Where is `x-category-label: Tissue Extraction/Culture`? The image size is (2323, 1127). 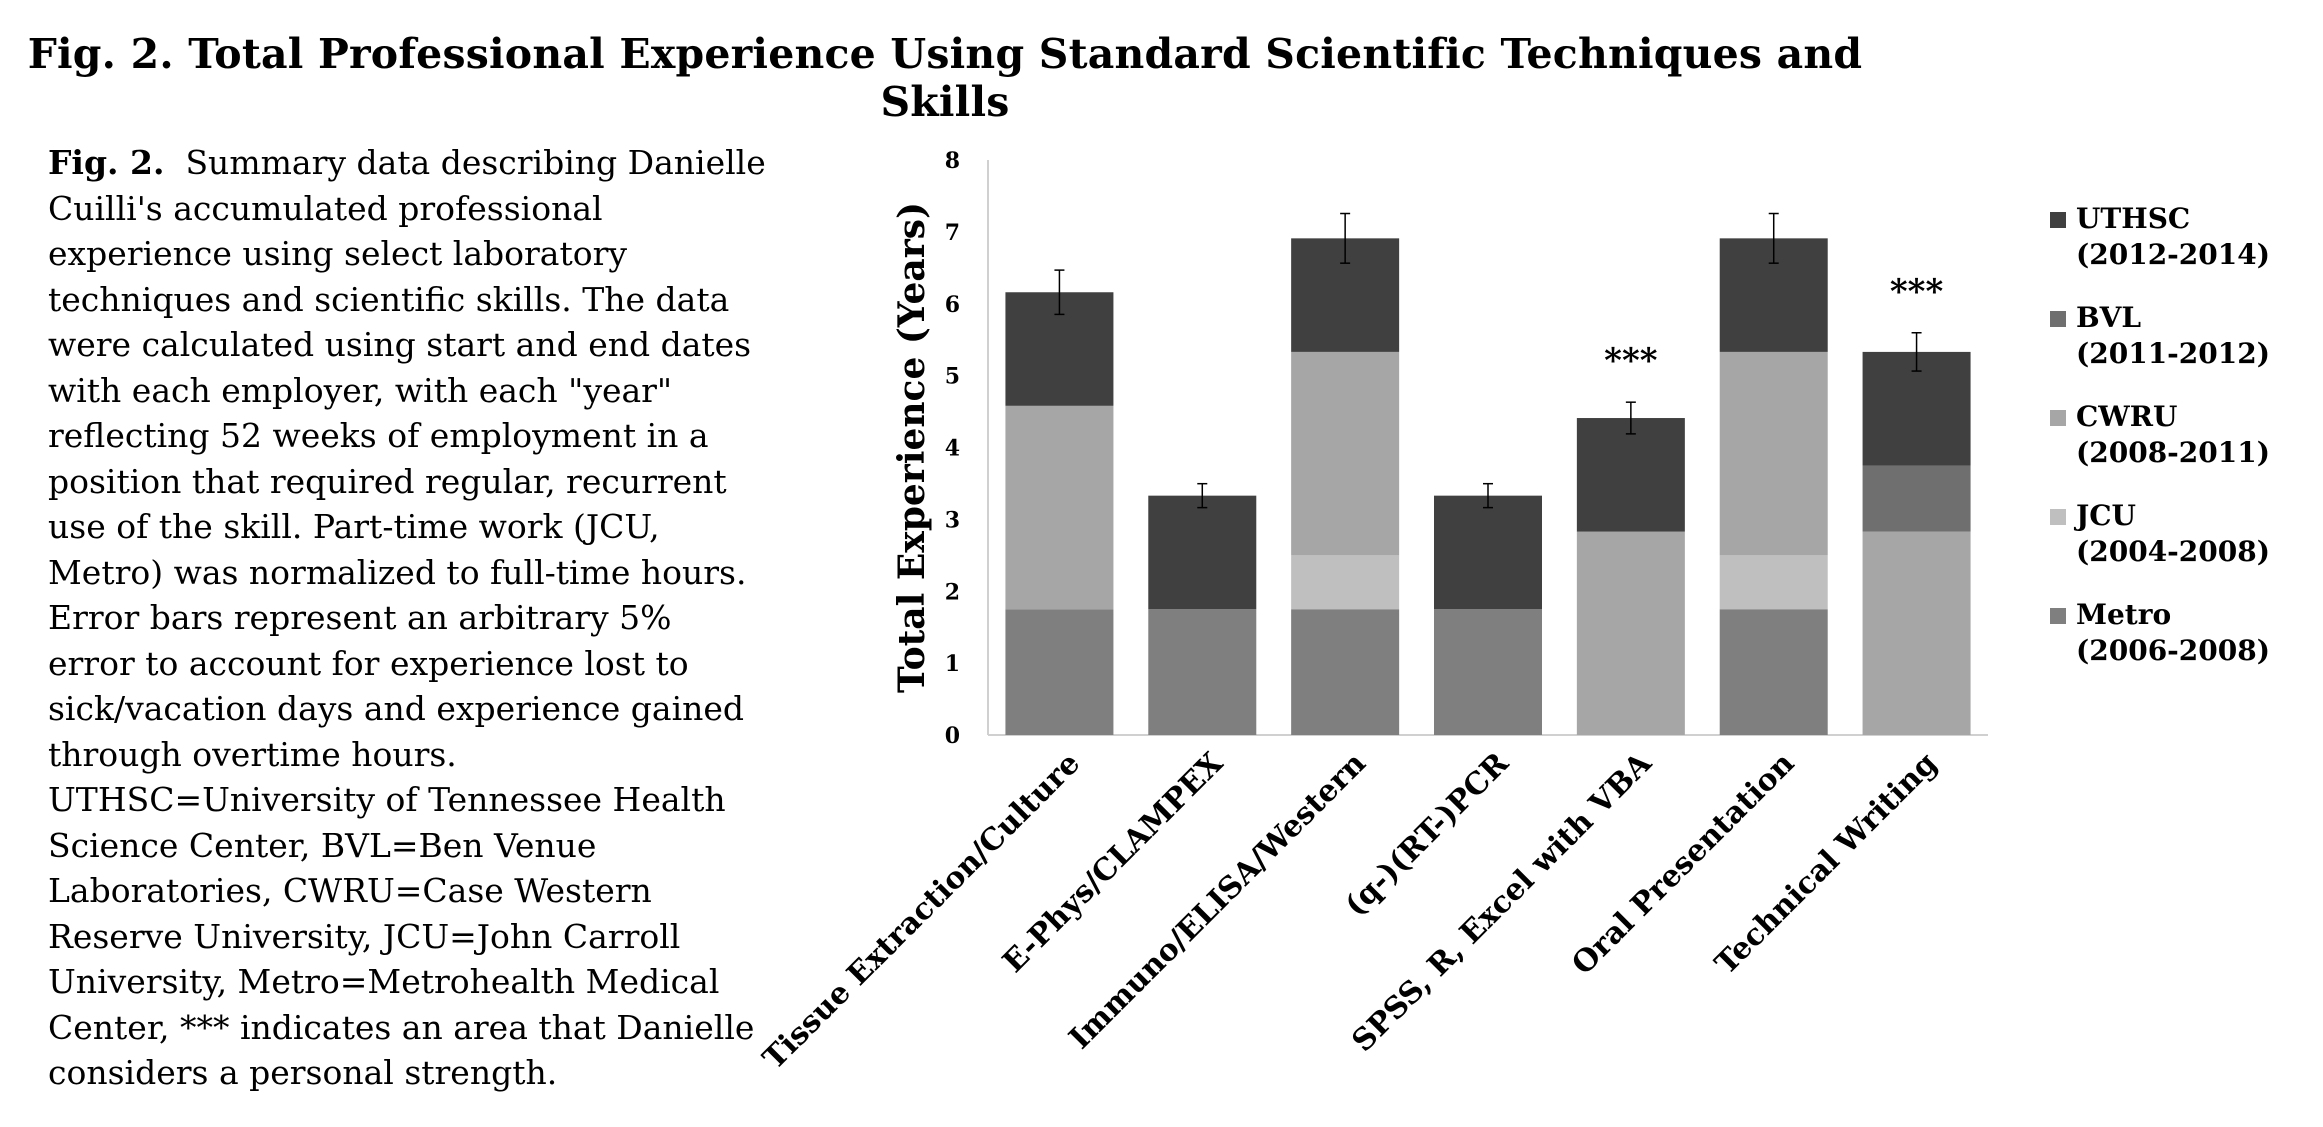
x-category-label: Tissue Extraction/Culture is located at coordinates (921, 911).